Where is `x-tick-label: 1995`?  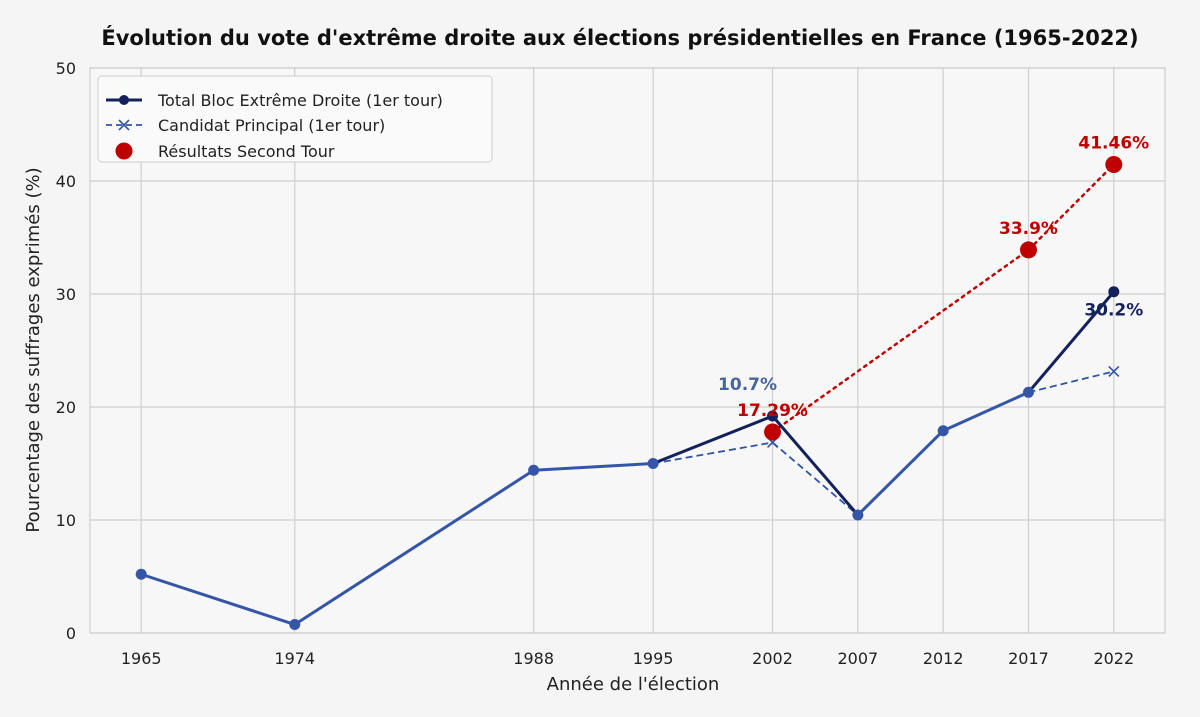
x-tick-label: 1995 is located at coordinates (653, 658).